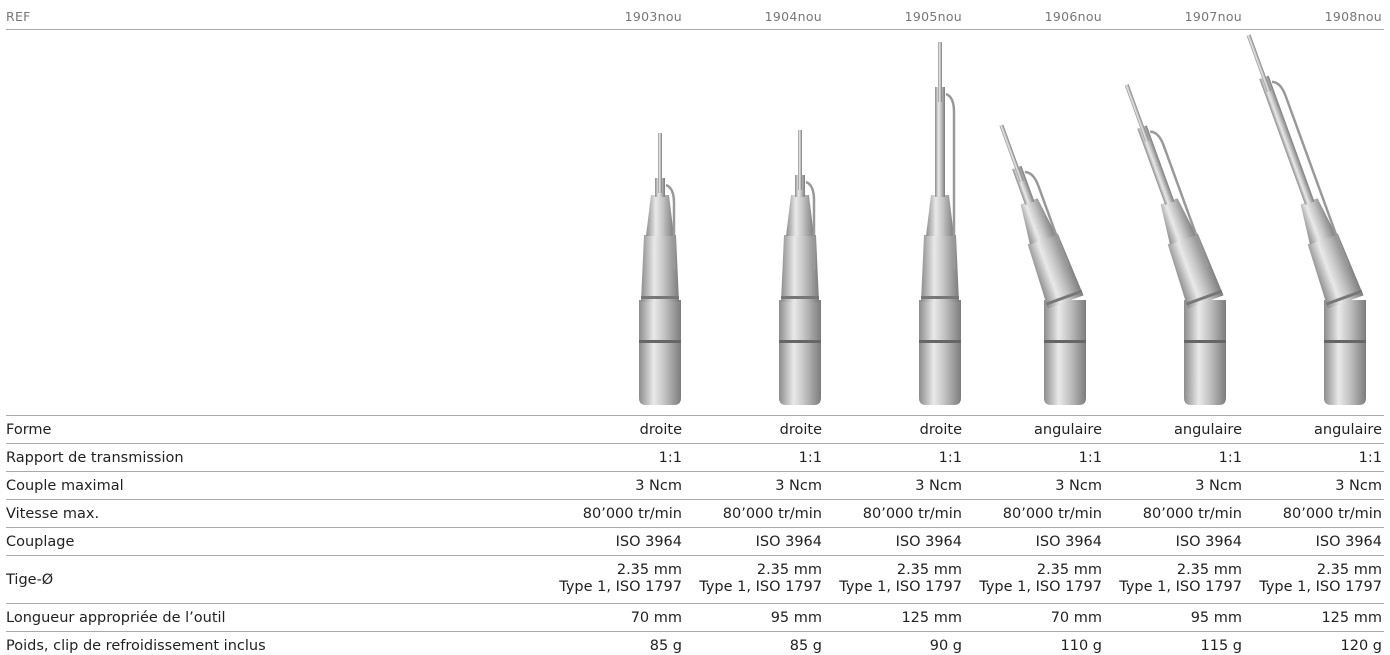 This screenshot has width=1390, height=655. Describe the element at coordinates (1353, 16) in the screenshot. I see `column-ref: 1908nou` at that location.